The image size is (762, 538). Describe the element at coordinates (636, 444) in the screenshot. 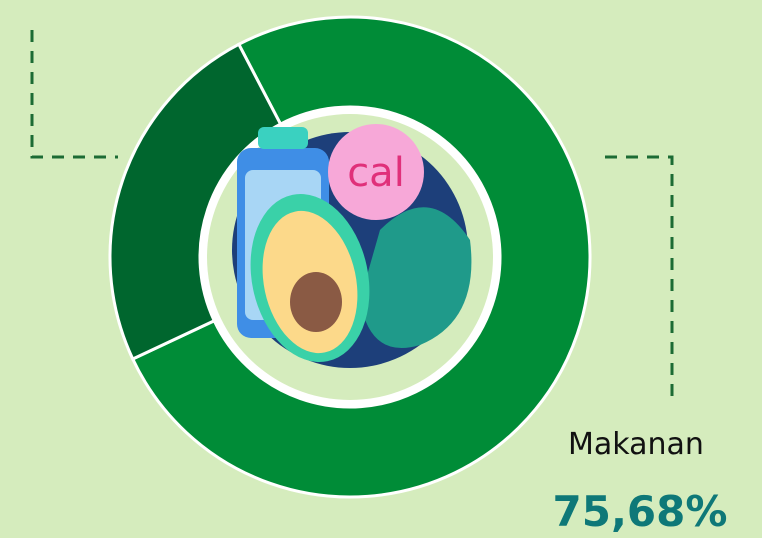

I see `slice-name: Makanan` at that location.